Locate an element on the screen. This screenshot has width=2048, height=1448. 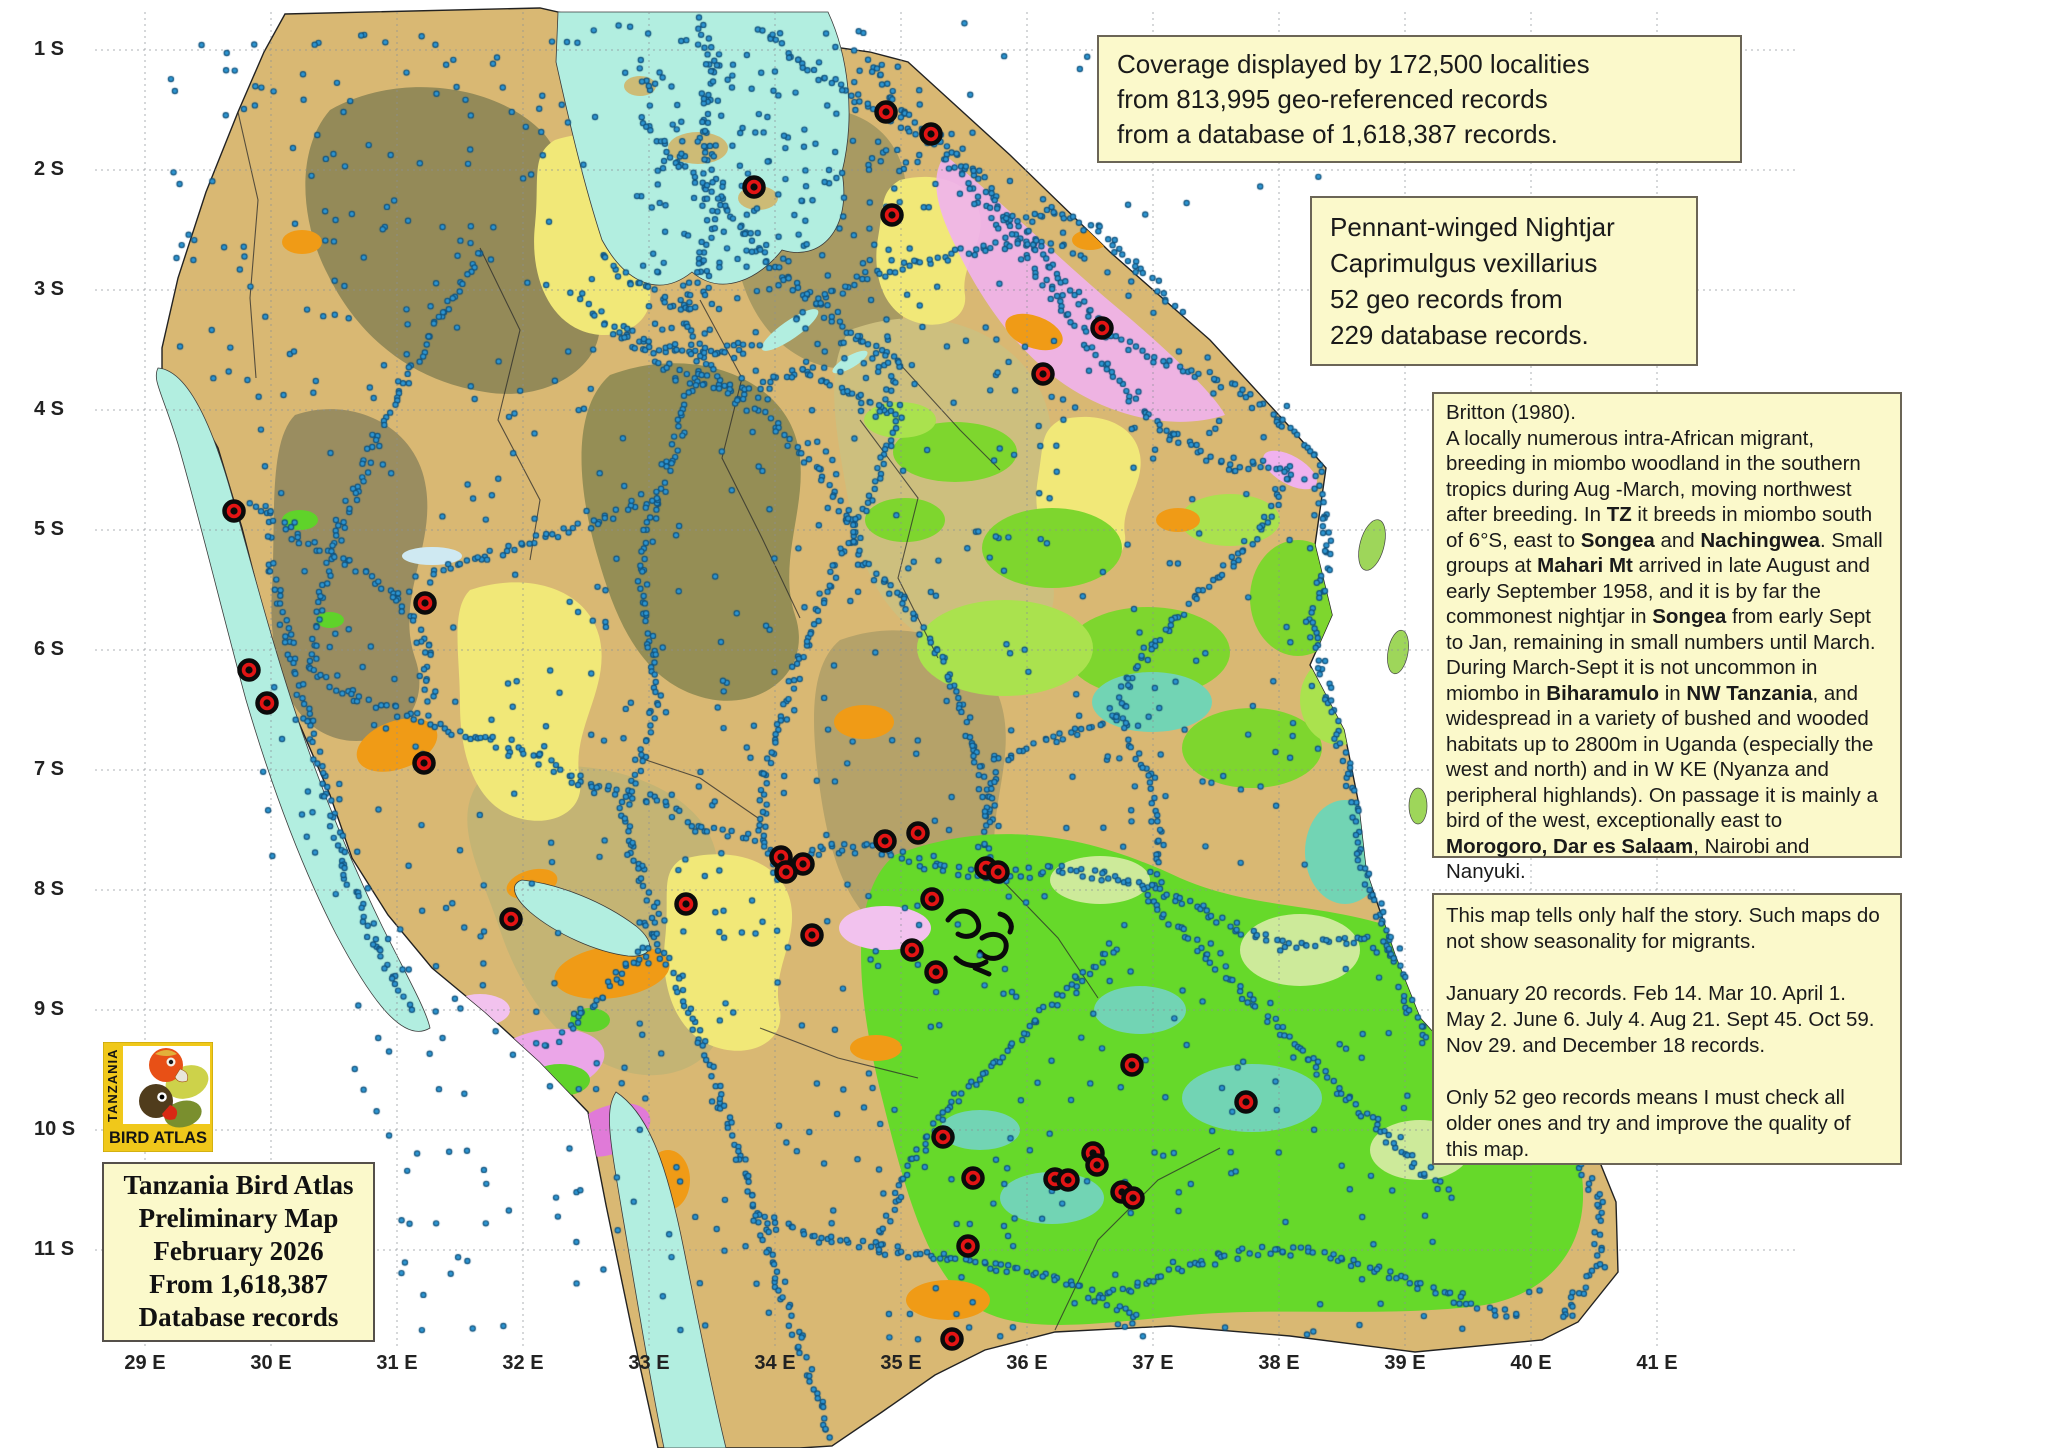
lon-label: 36 E is located at coordinates (1027, 1363).